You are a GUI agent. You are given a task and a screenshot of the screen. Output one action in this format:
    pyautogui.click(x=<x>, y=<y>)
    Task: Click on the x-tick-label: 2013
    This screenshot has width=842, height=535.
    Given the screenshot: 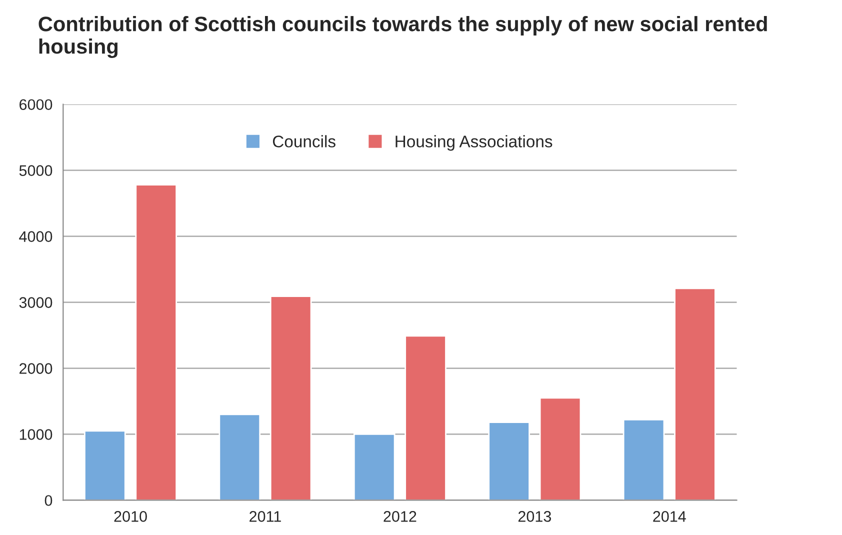 What is the action you would take?
    pyautogui.click(x=534, y=516)
    